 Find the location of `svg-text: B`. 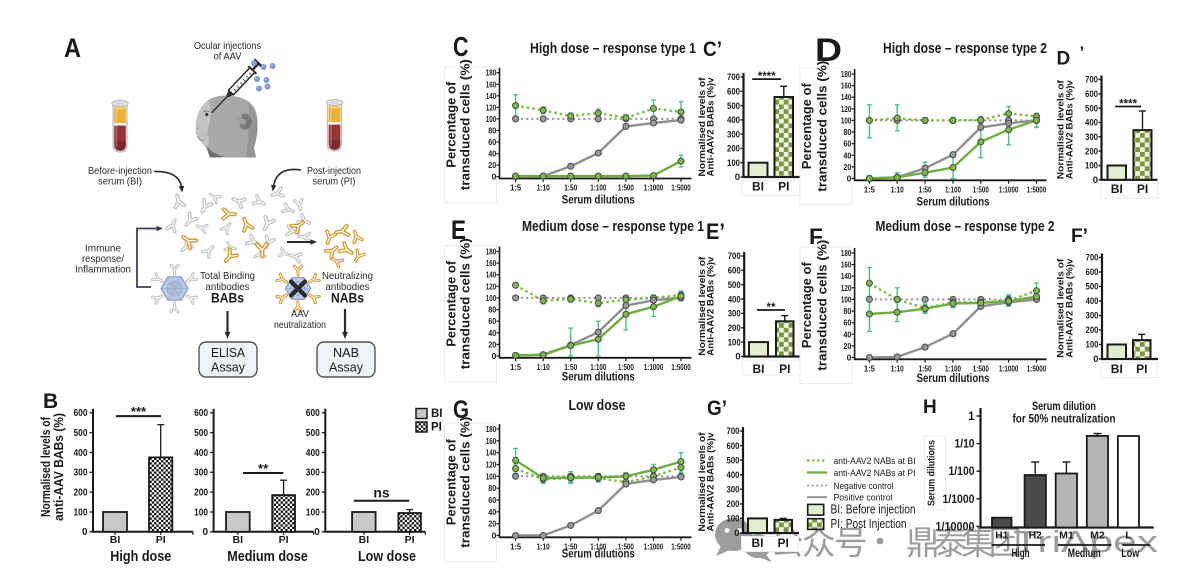

svg-text: B is located at coordinates (50, 401).